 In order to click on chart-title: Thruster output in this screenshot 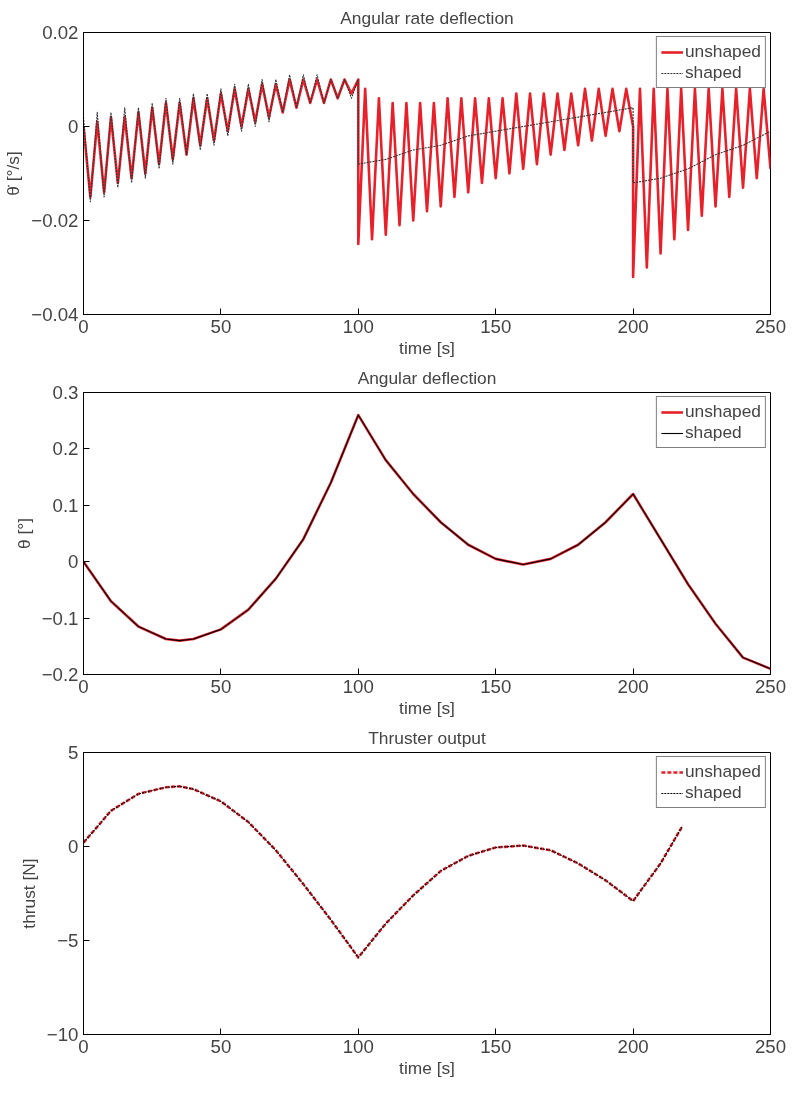, I will do `click(427, 737)`.